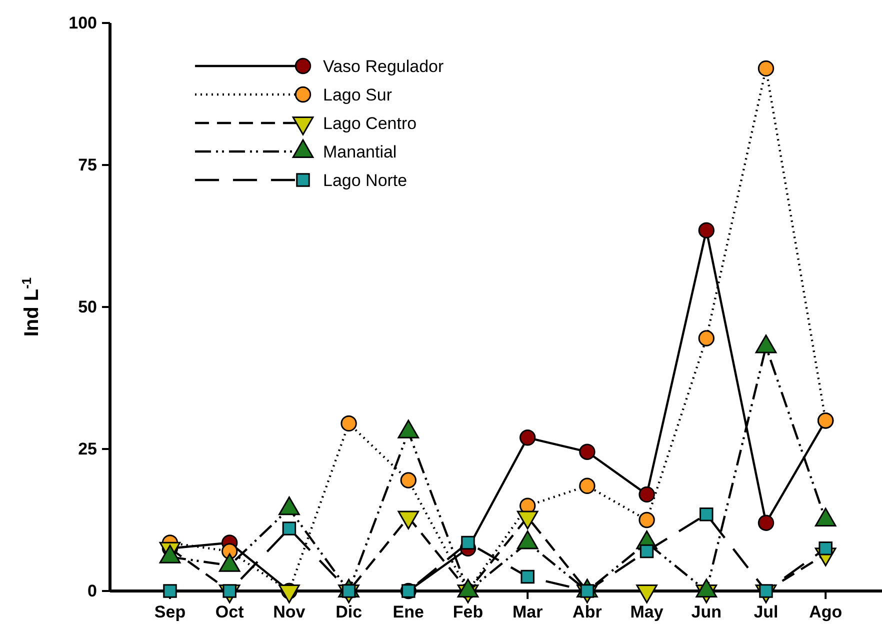 This screenshot has height=630, width=882. What do you see at coordinates (87, 448) in the screenshot?
I see `y-tick-label: 25` at bounding box center [87, 448].